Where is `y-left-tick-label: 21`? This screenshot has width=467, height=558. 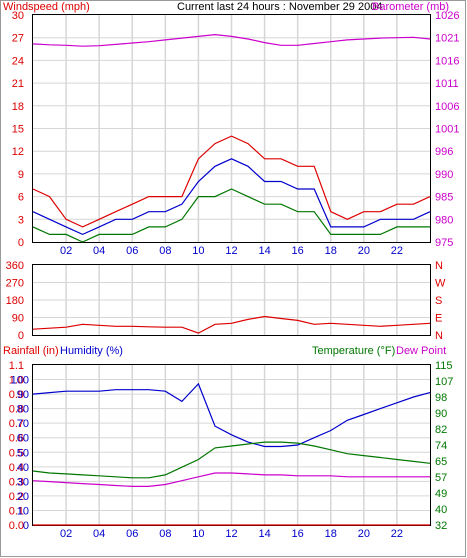 y-left-tick-label: 21 is located at coordinates (18, 84).